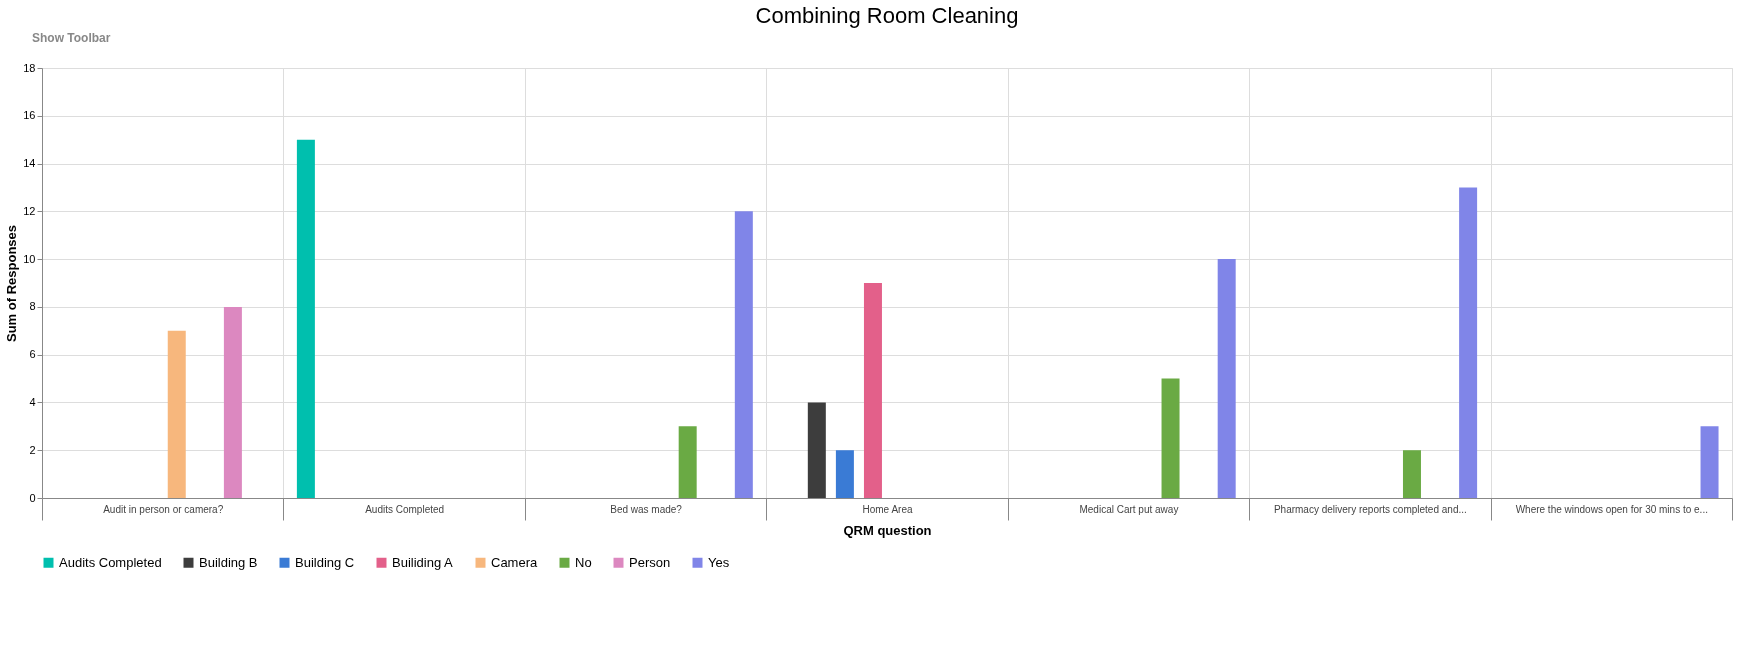 This screenshot has height=660, width=1763. What do you see at coordinates (423, 562) in the screenshot?
I see `legend-label: Builiding A` at bounding box center [423, 562].